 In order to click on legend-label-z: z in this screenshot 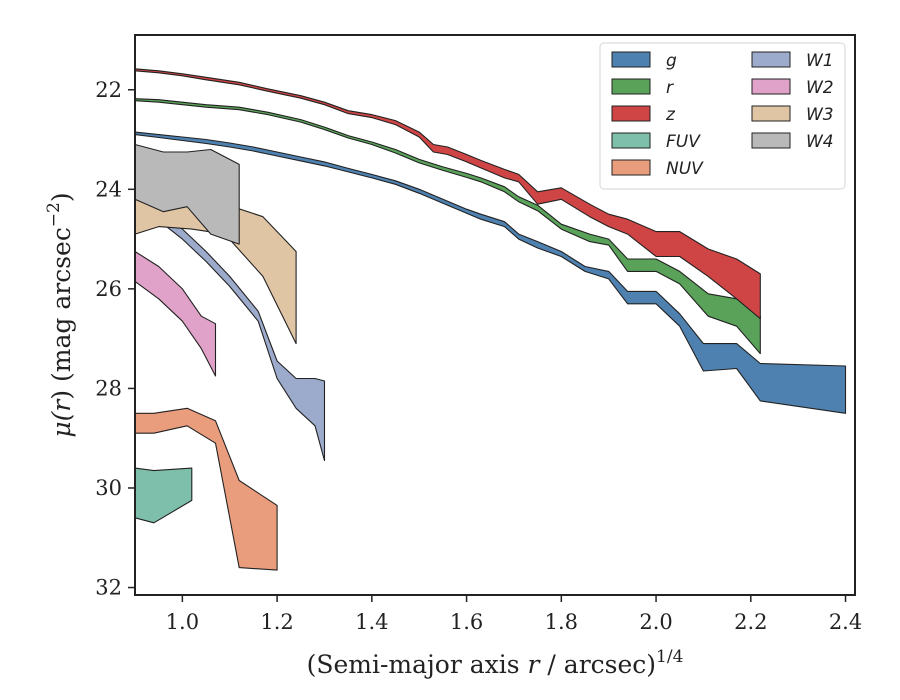, I will do `click(670, 115)`.